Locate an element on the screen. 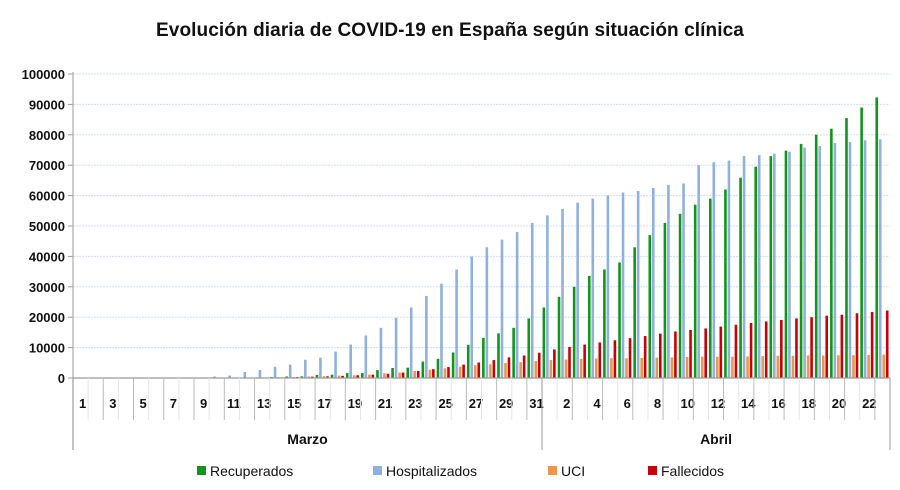  legend-label: Recuperados is located at coordinates (251, 471).